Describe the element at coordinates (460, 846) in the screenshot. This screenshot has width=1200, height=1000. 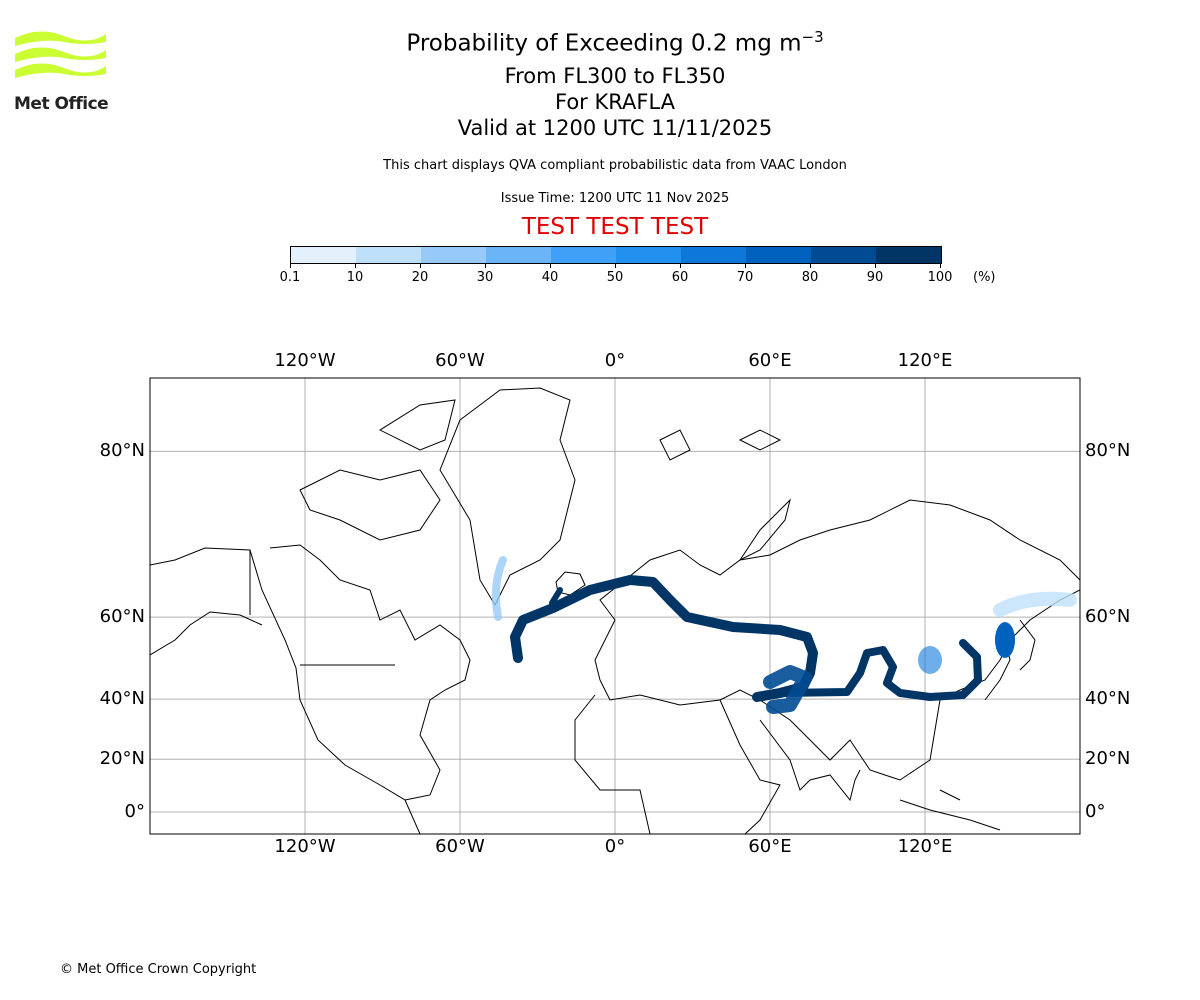
I see `lon-label-bottom: 60°W` at that location.